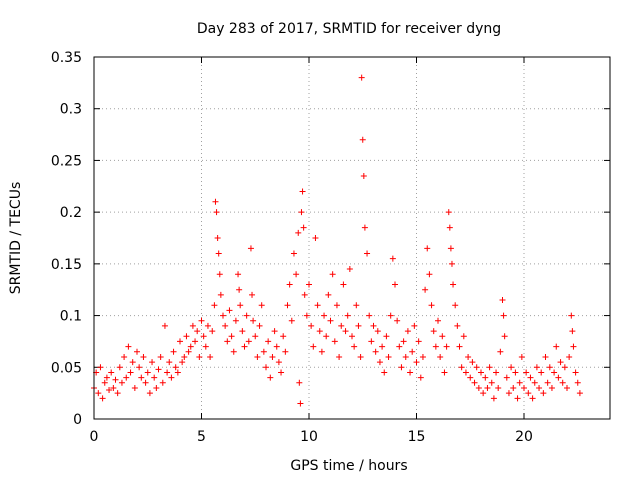  Describe the element at coordinates (309, 437) in the screenshot. I see `x-tick-label: 10` at that location.